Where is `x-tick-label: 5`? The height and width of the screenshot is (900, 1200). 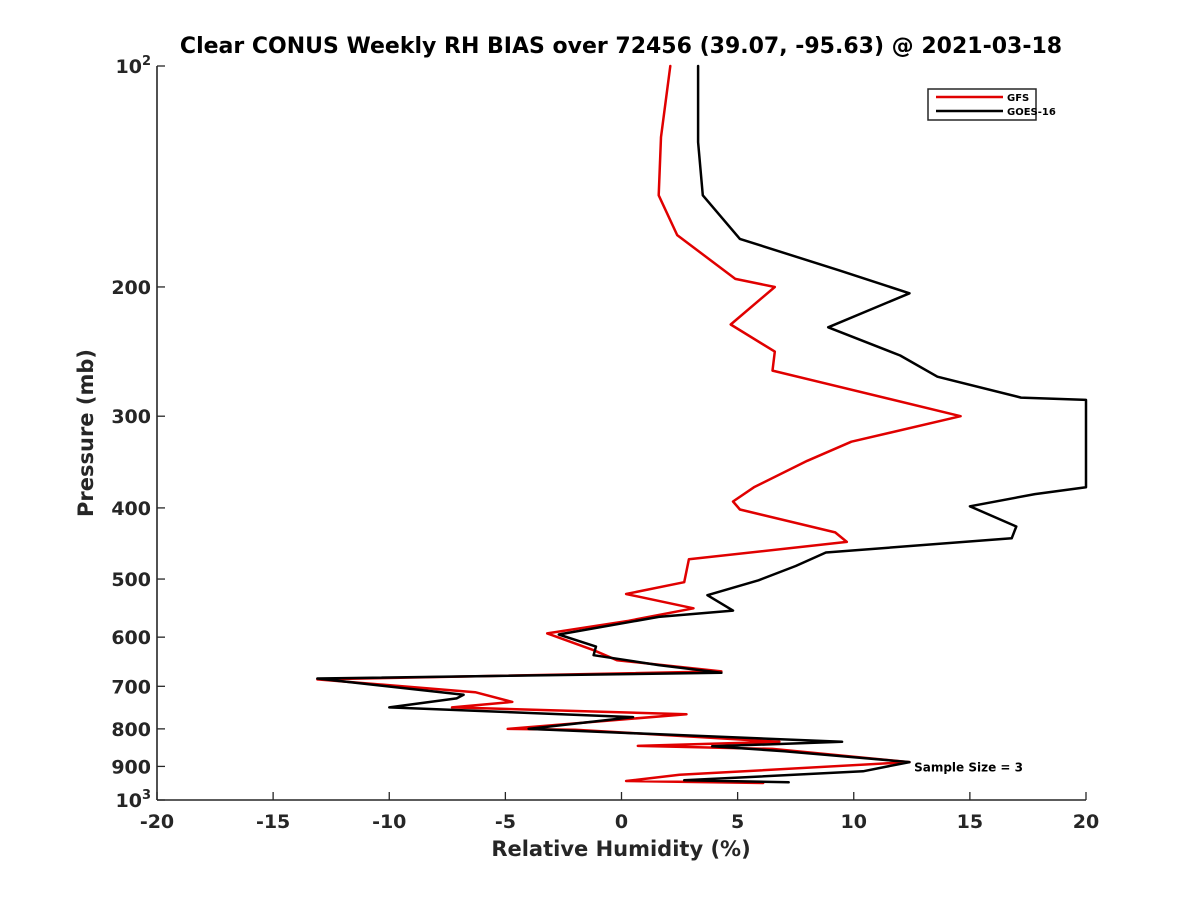 x-tick-label: 5 is located at coordinates (737, 822).